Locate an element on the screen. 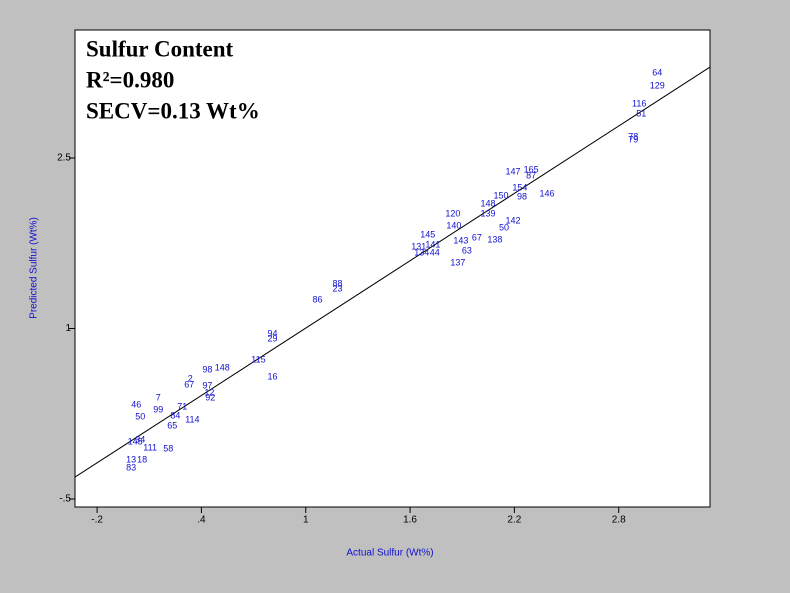 Image resolution: width=790 pixels, height=593 pixels. point-label: 97 is located at coordinates (207, 385).